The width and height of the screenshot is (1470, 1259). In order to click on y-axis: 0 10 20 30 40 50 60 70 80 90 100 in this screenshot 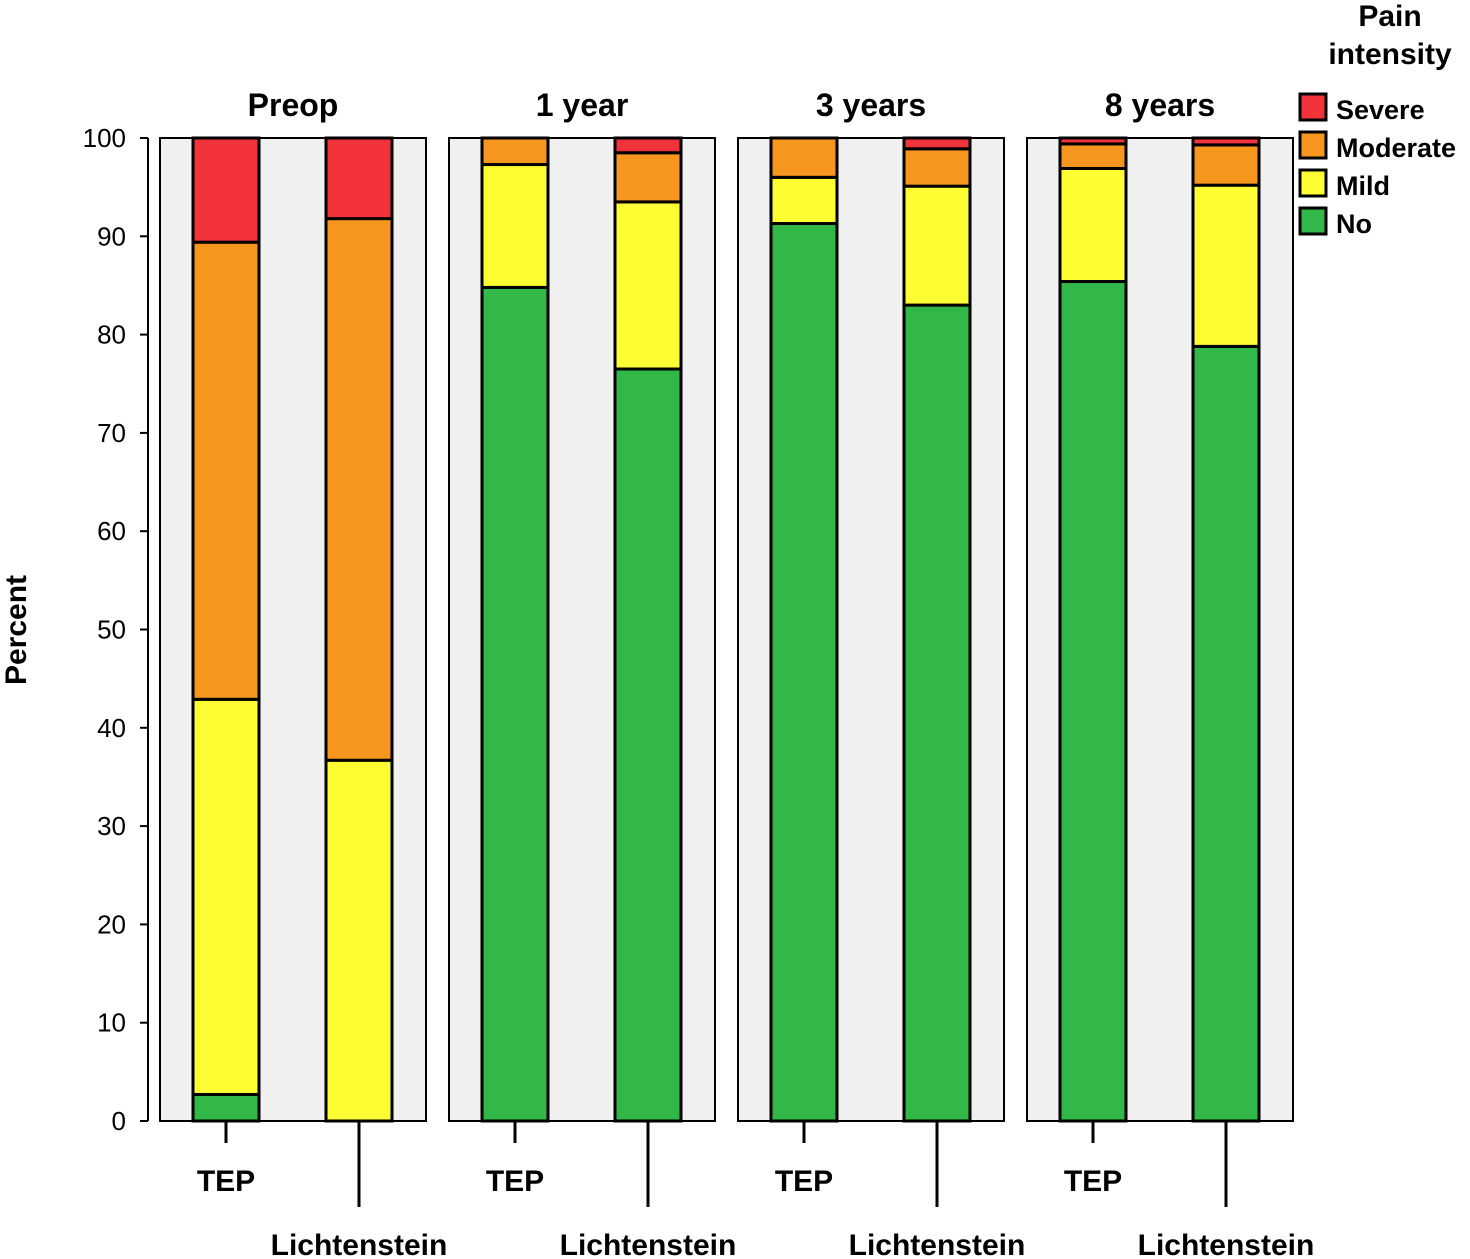, I will do `click(116, 629)`.